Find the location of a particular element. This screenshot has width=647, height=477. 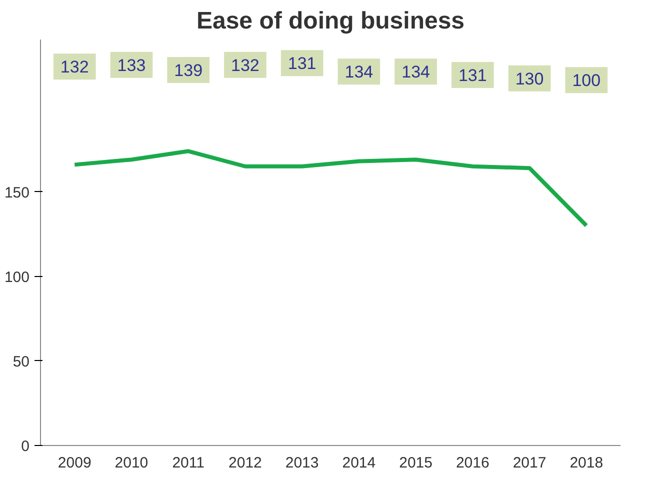

x-tick-label: 2014 is located at coordinates (359, 463).